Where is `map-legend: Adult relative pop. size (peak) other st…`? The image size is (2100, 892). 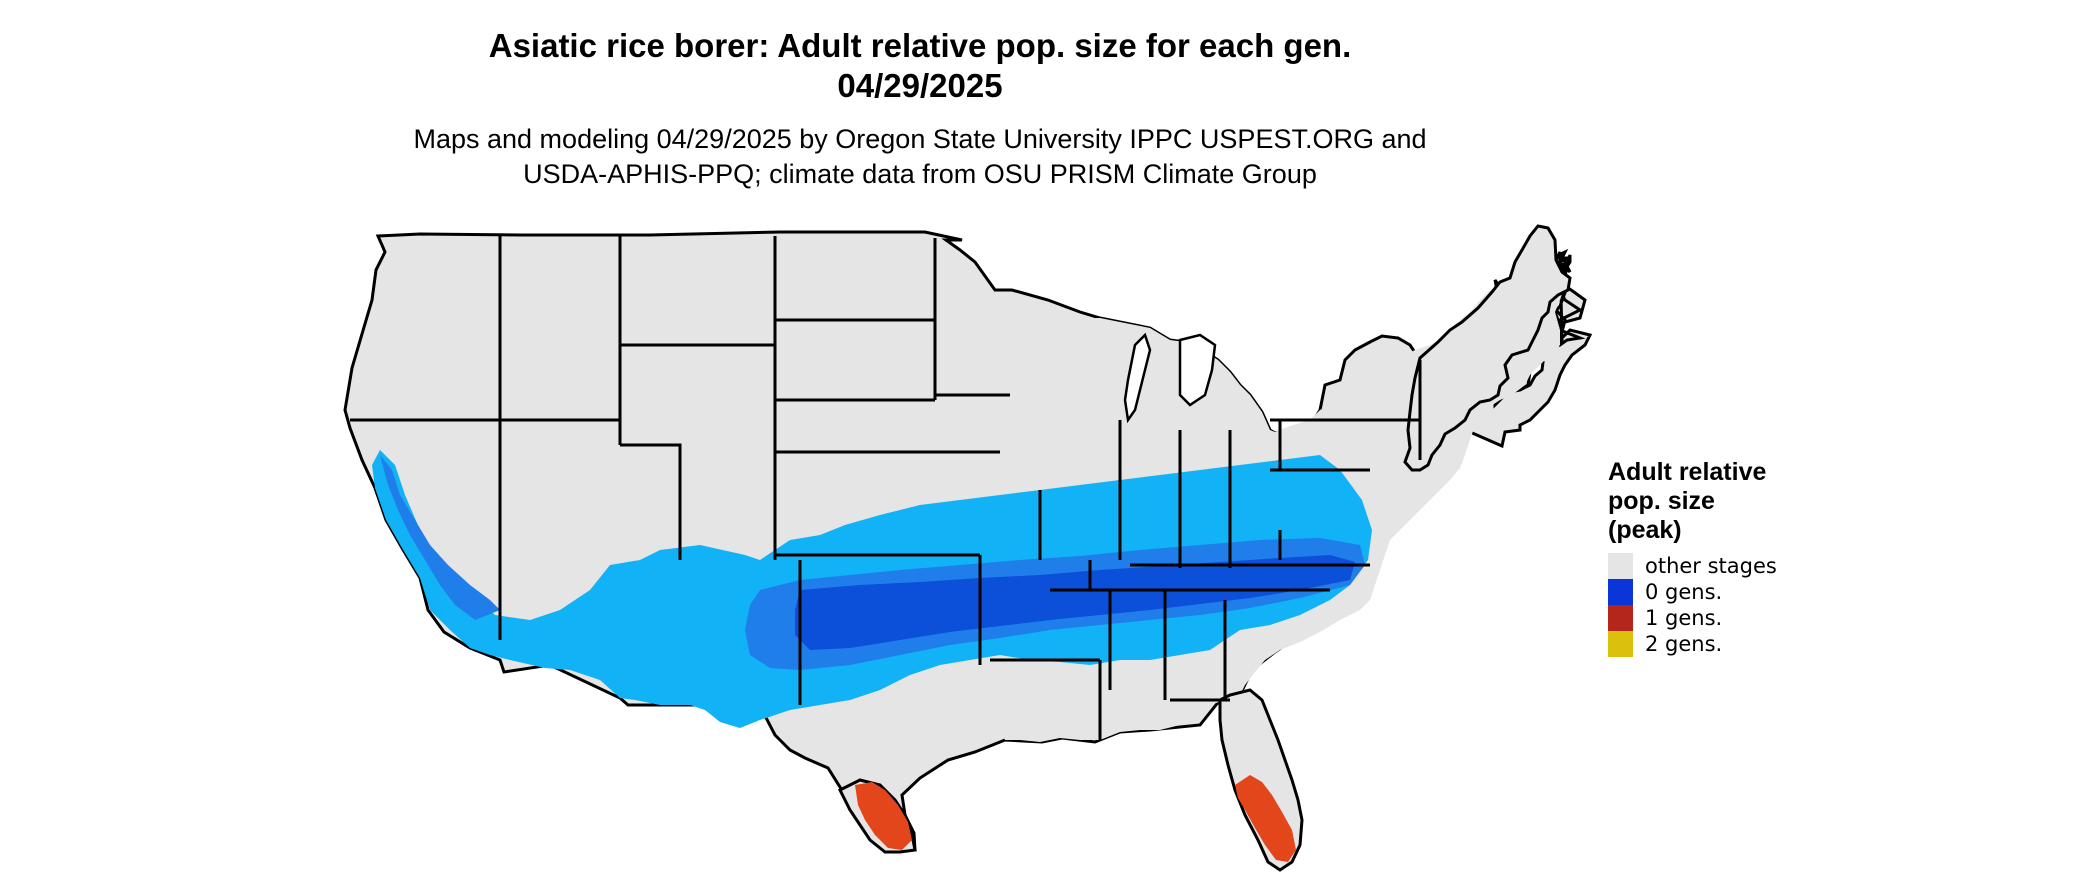 map-legend: Adult relative pop. size (peak) other st… is located at coordinates (1758, 557).